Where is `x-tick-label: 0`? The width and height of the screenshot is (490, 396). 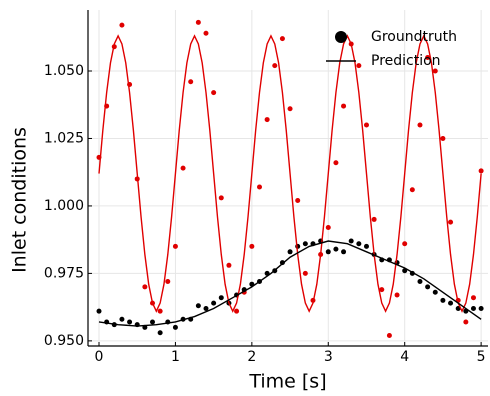 x-tick-label: 0 is located at coordinates (99, 357).